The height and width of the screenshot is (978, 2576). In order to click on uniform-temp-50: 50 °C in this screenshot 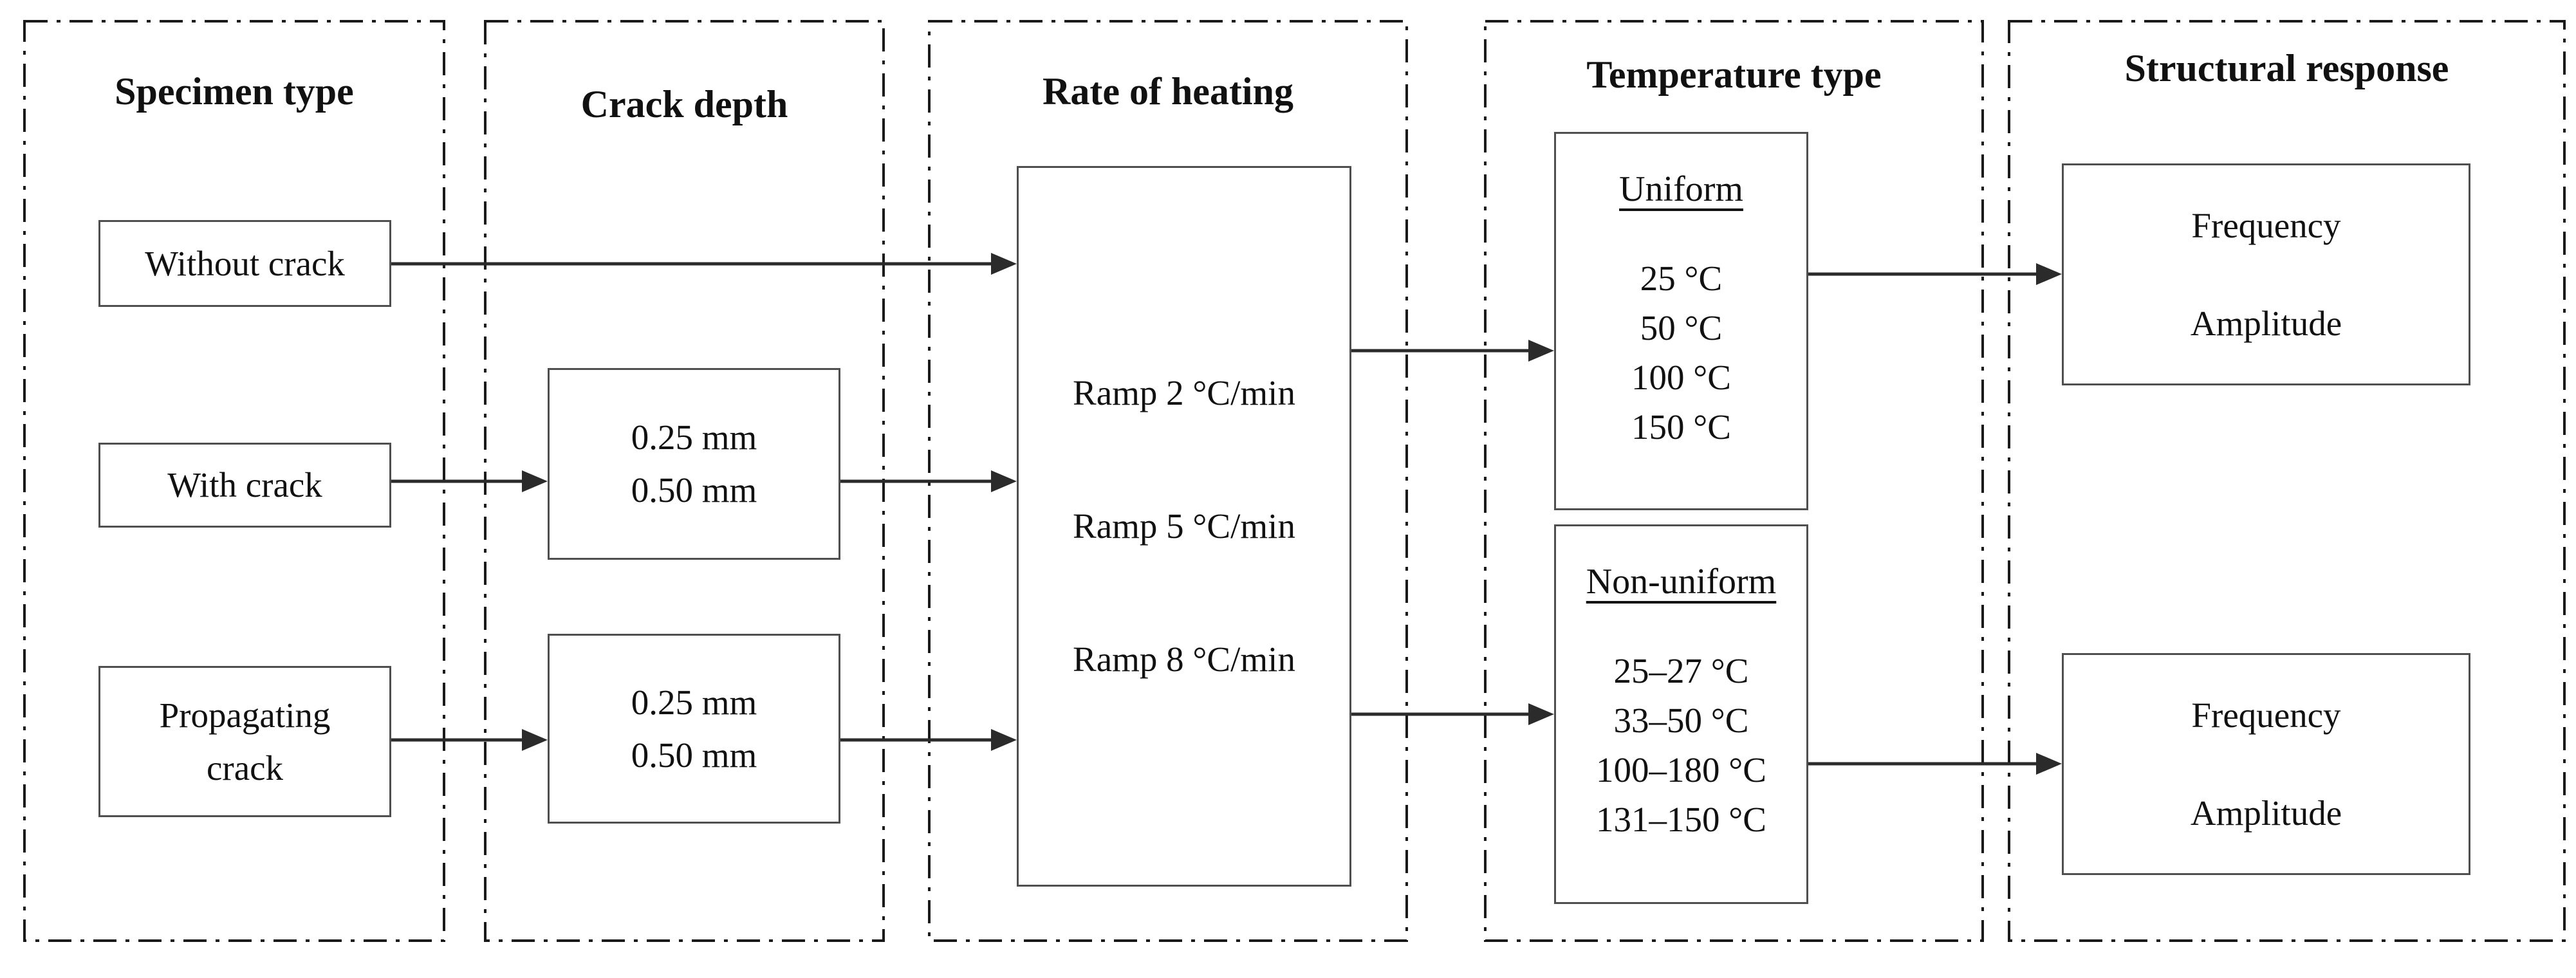, I will do `click(1681, 327)`.